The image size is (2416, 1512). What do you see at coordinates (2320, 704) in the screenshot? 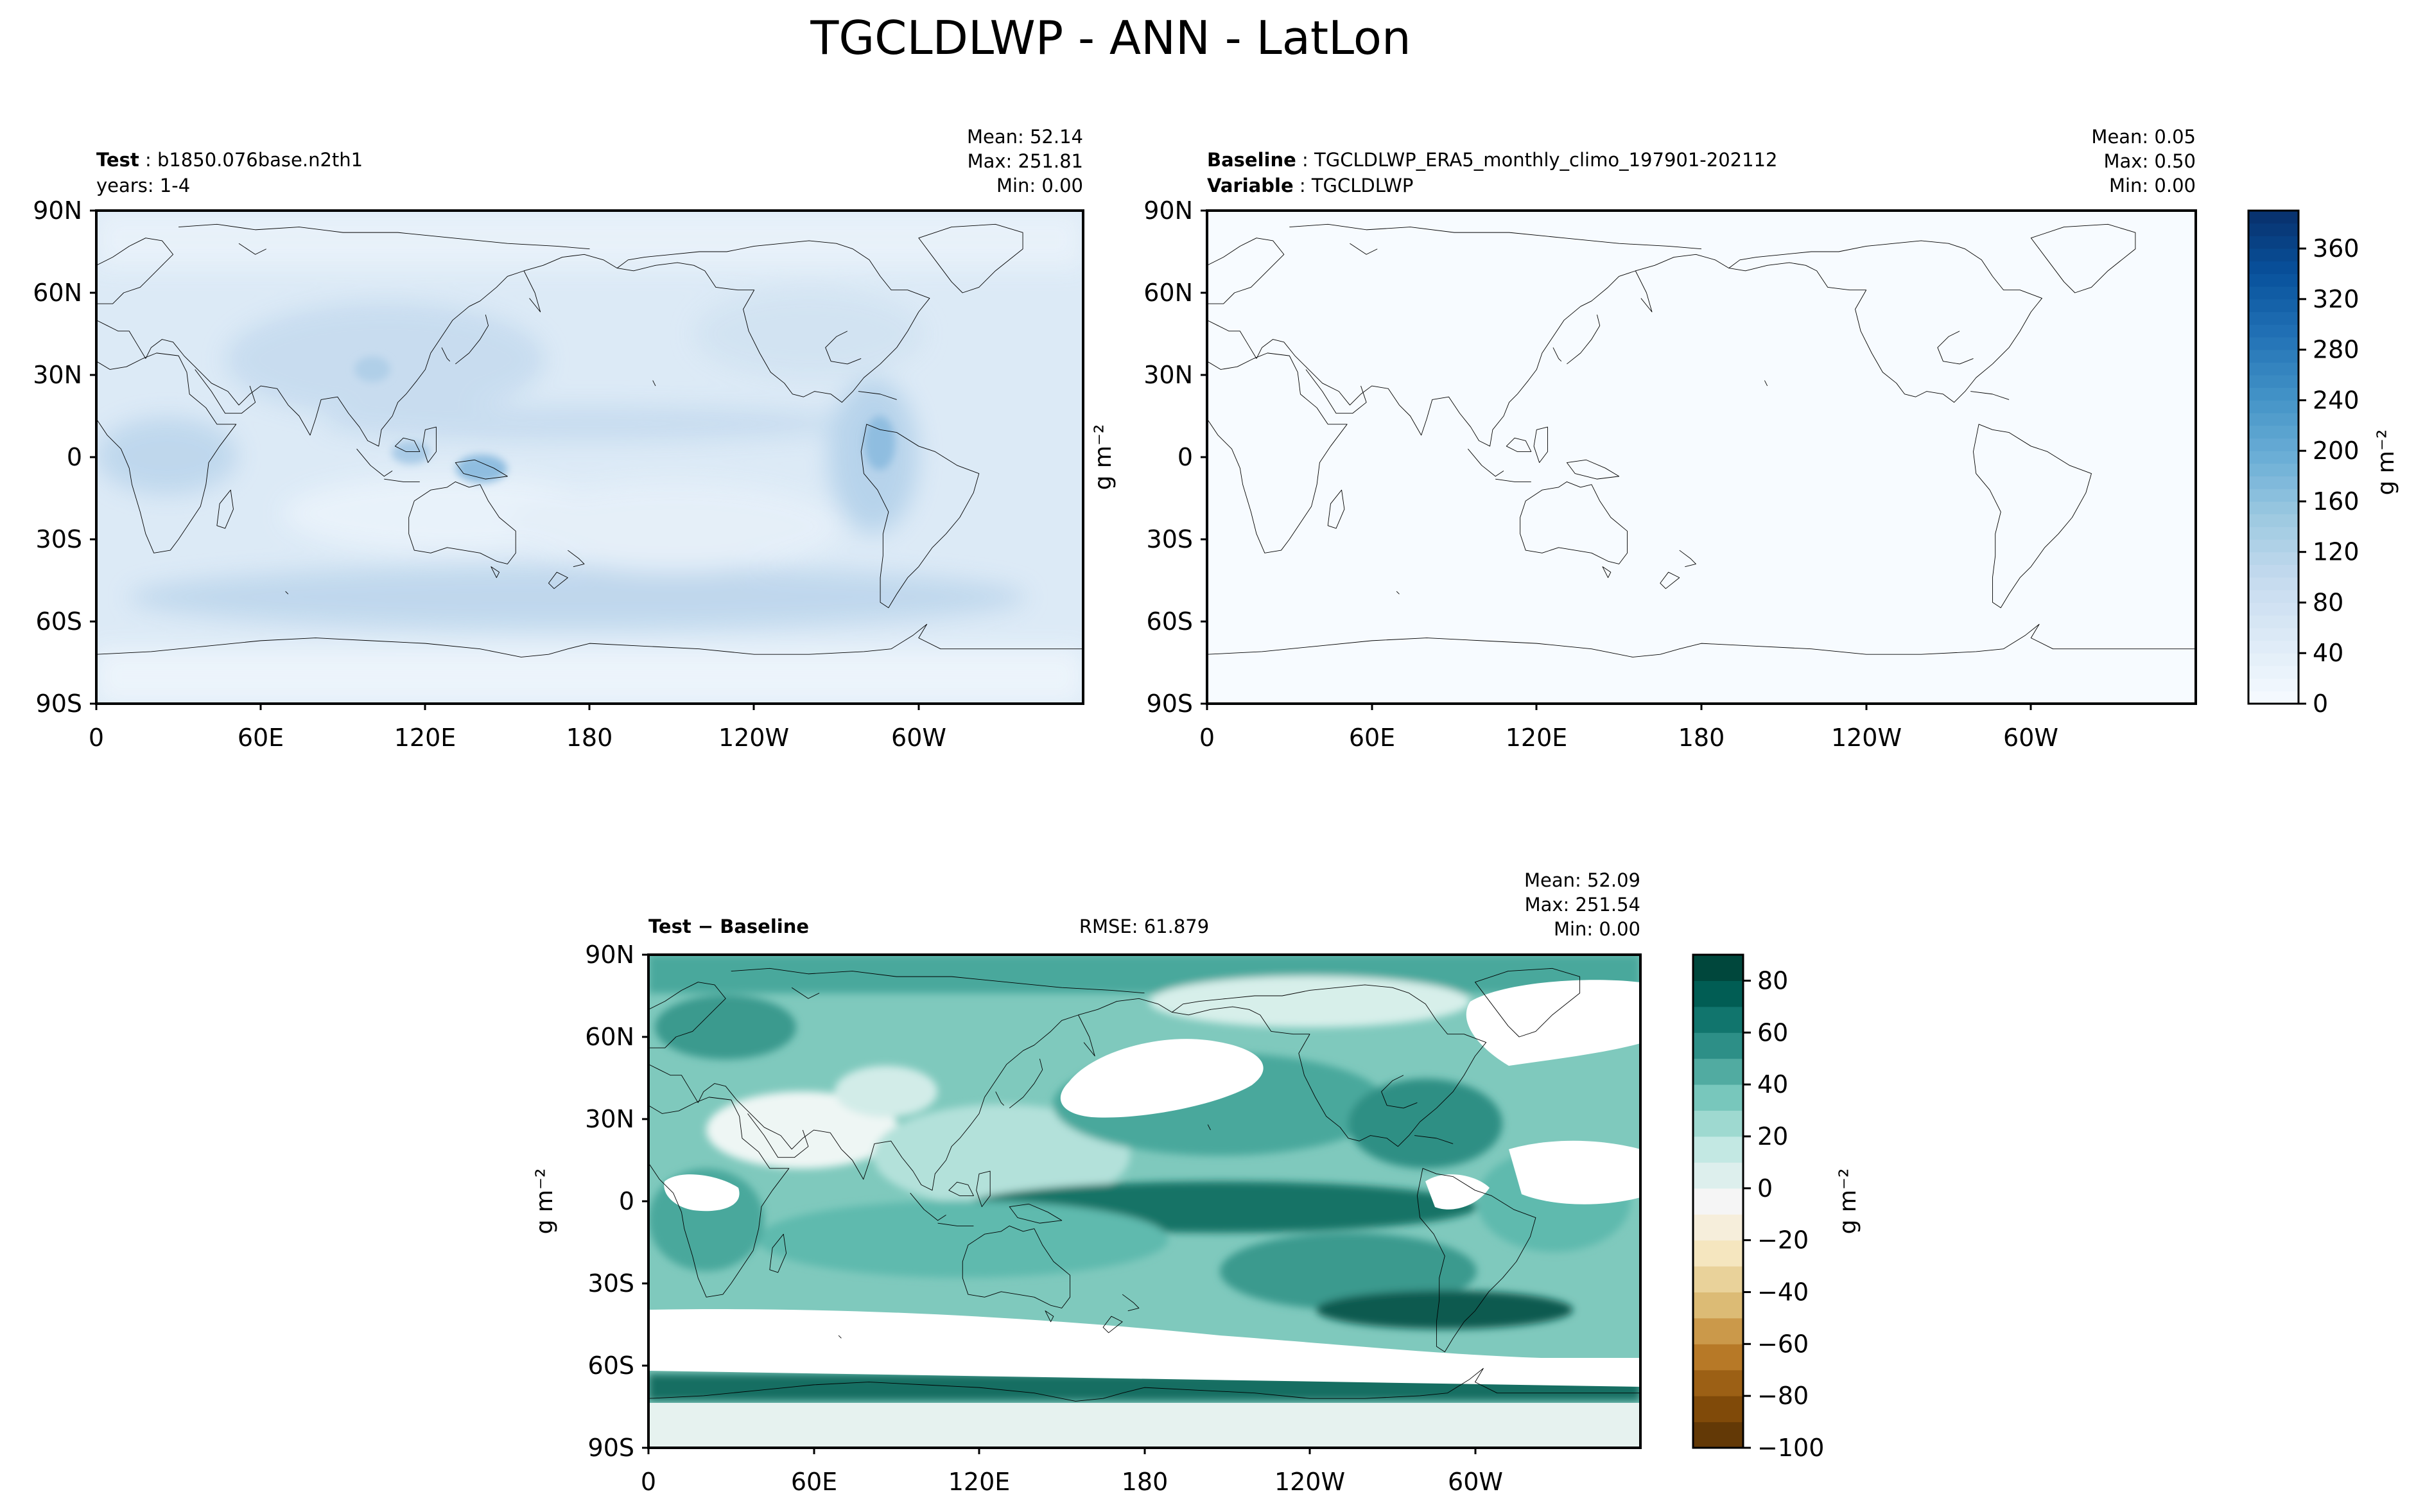
I see `test-colorbar-tick-label: 0` at bounding box center [2320, 704].